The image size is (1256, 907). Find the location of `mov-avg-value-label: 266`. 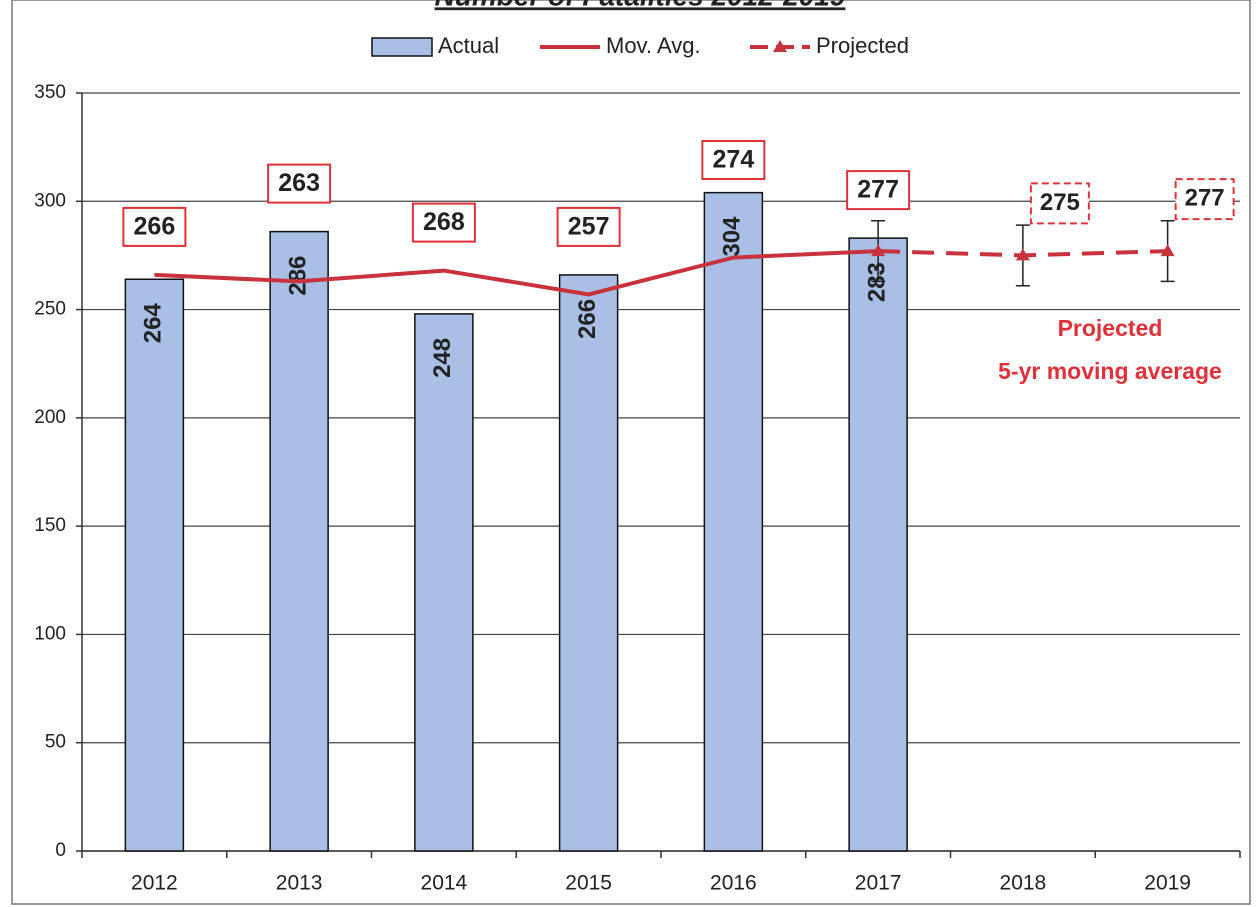

mov-avg-value-label: 266 is located at coordinates (155, 227).